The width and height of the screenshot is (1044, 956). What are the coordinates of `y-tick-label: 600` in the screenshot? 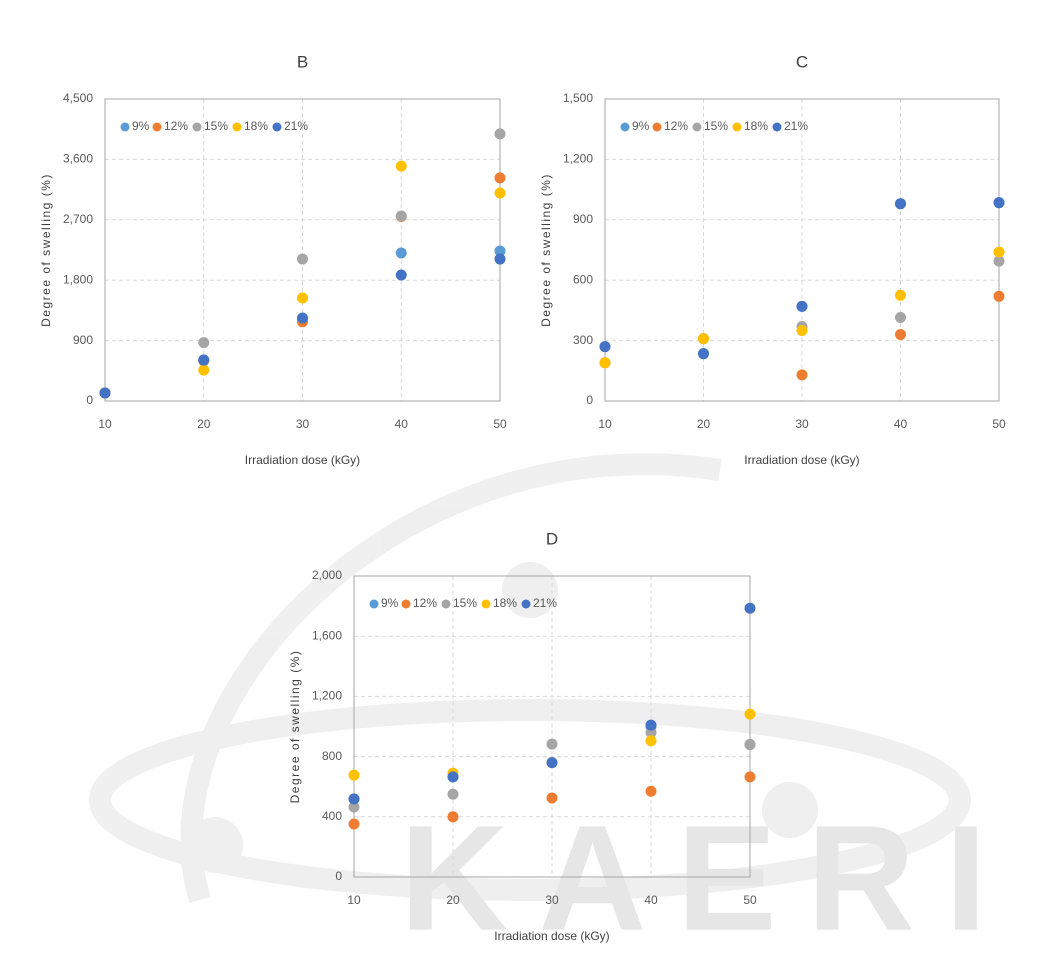 It's located at (583, 279).